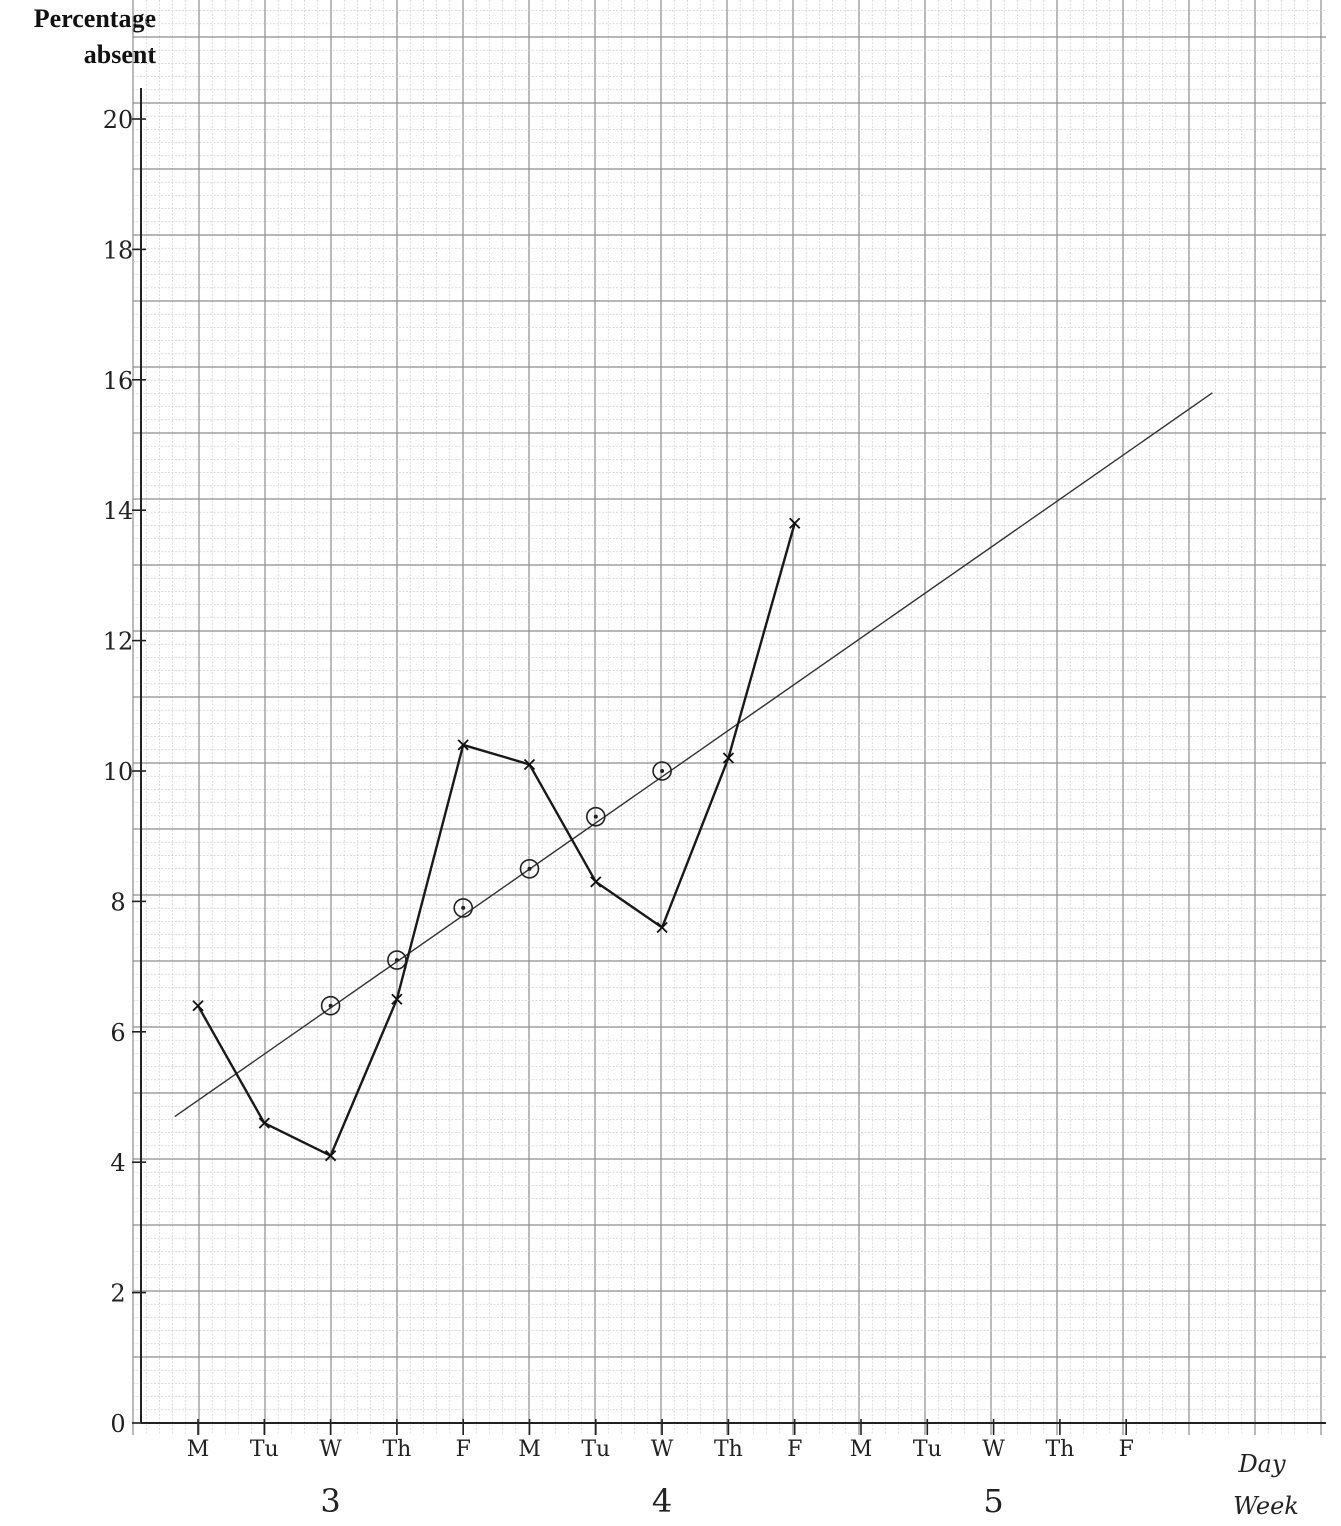 This screenshot has width=1341, height=1526. What do you see at coordinates (94, 18) in the screenshot?
I see `y-axis-label-line-1: Percentage` at bounding box center [94, 18].